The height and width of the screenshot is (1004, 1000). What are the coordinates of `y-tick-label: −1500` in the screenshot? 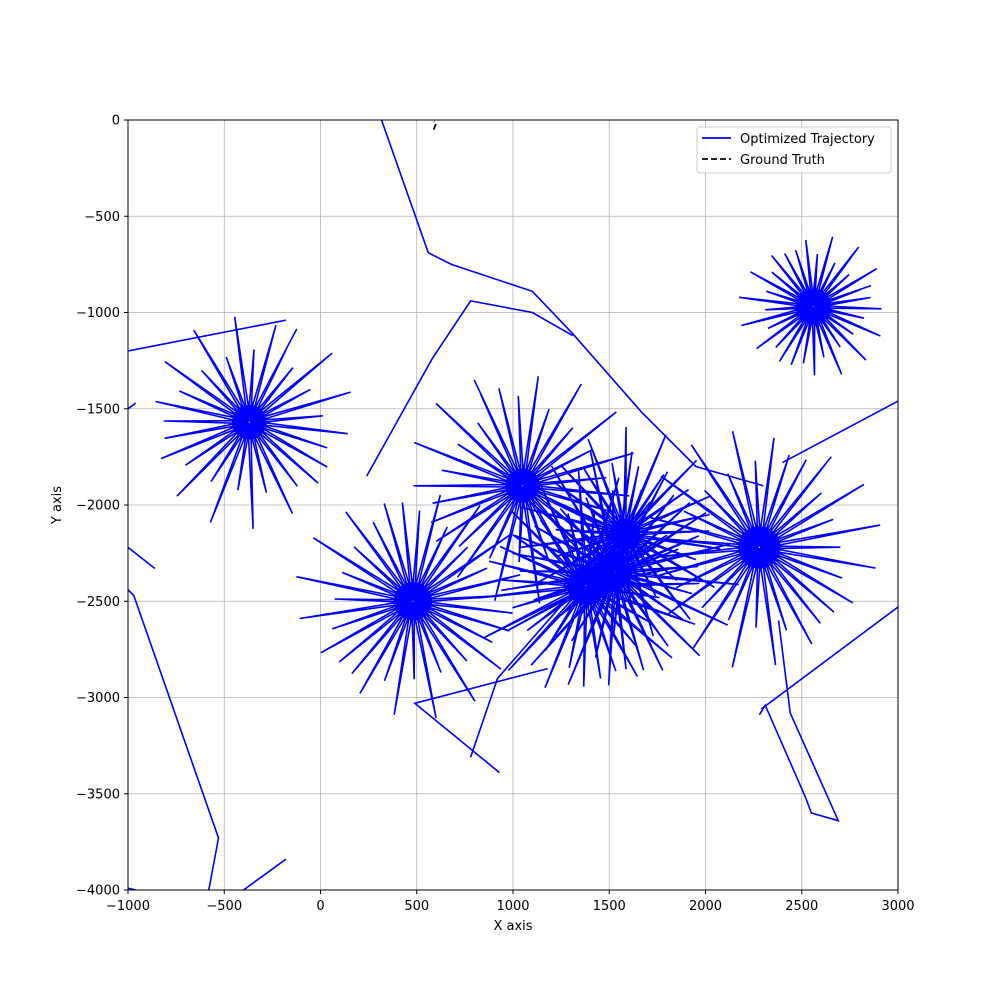 It's located at (98, 409).